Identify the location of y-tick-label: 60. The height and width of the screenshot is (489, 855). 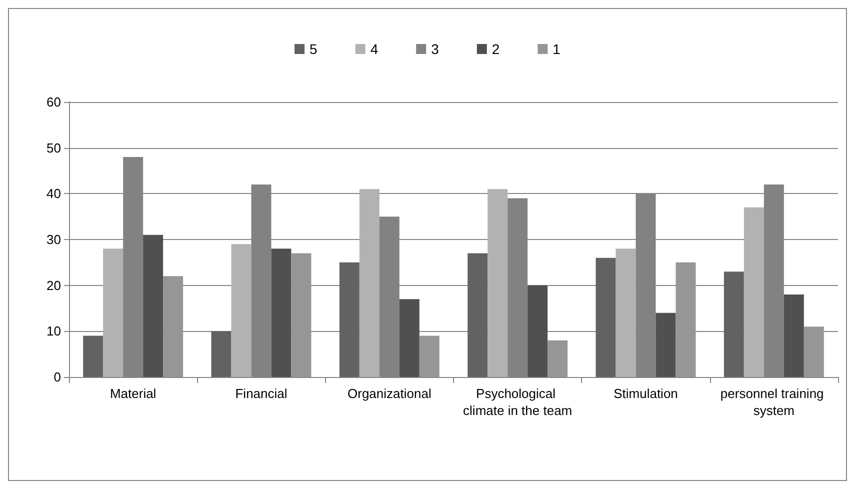
(53, 102).